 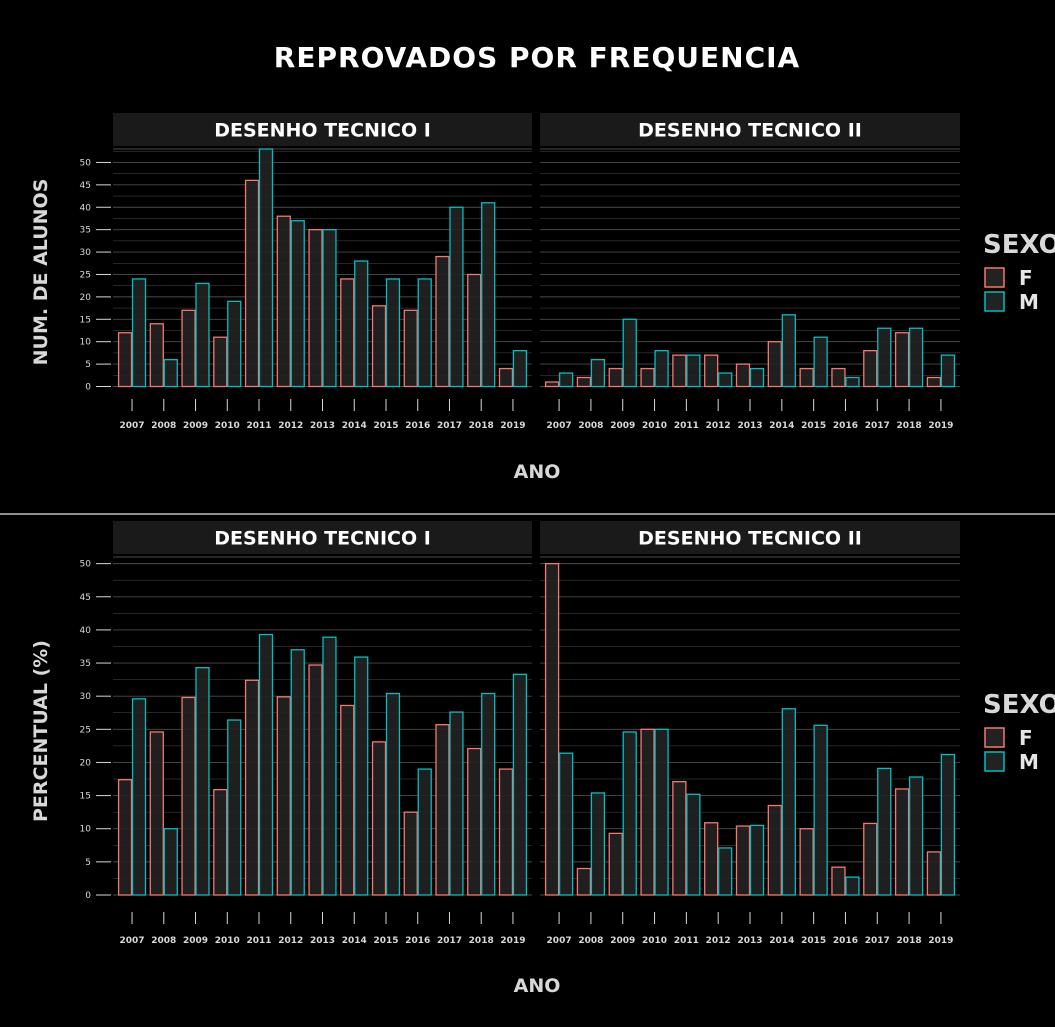 What do you see at coordinates (1029, 302) in the screenshot?
I see `count-legend-label-M: M` at bounding box center [1029, 302].